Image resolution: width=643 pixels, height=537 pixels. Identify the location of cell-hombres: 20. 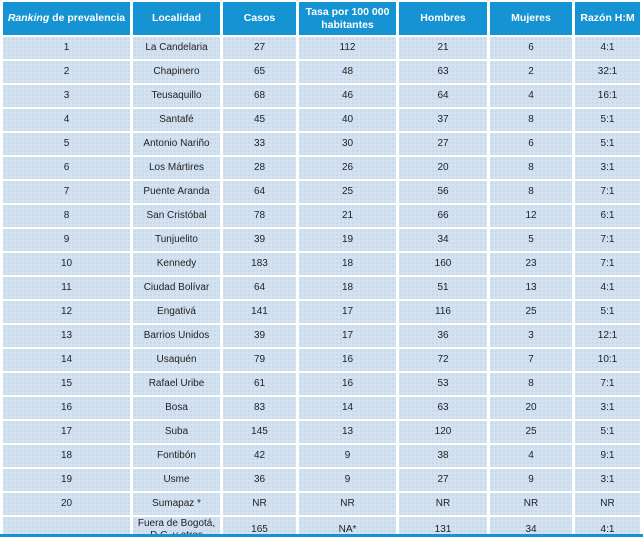
(443, 168).